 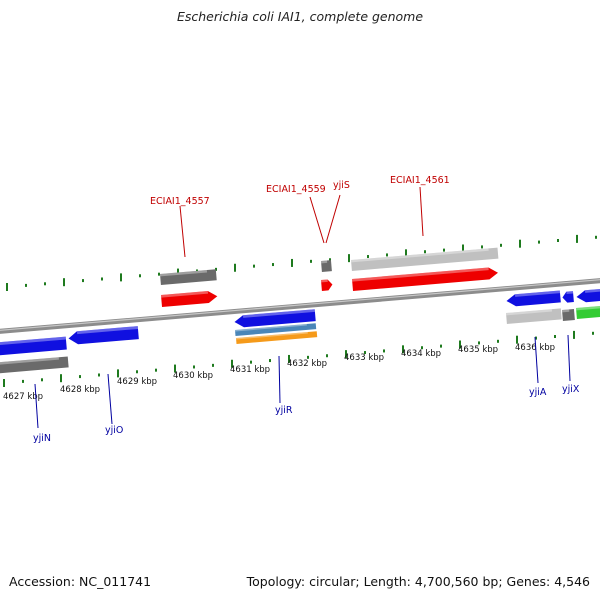 I want to click on leader-yjiA, so click(x=536, y=360).